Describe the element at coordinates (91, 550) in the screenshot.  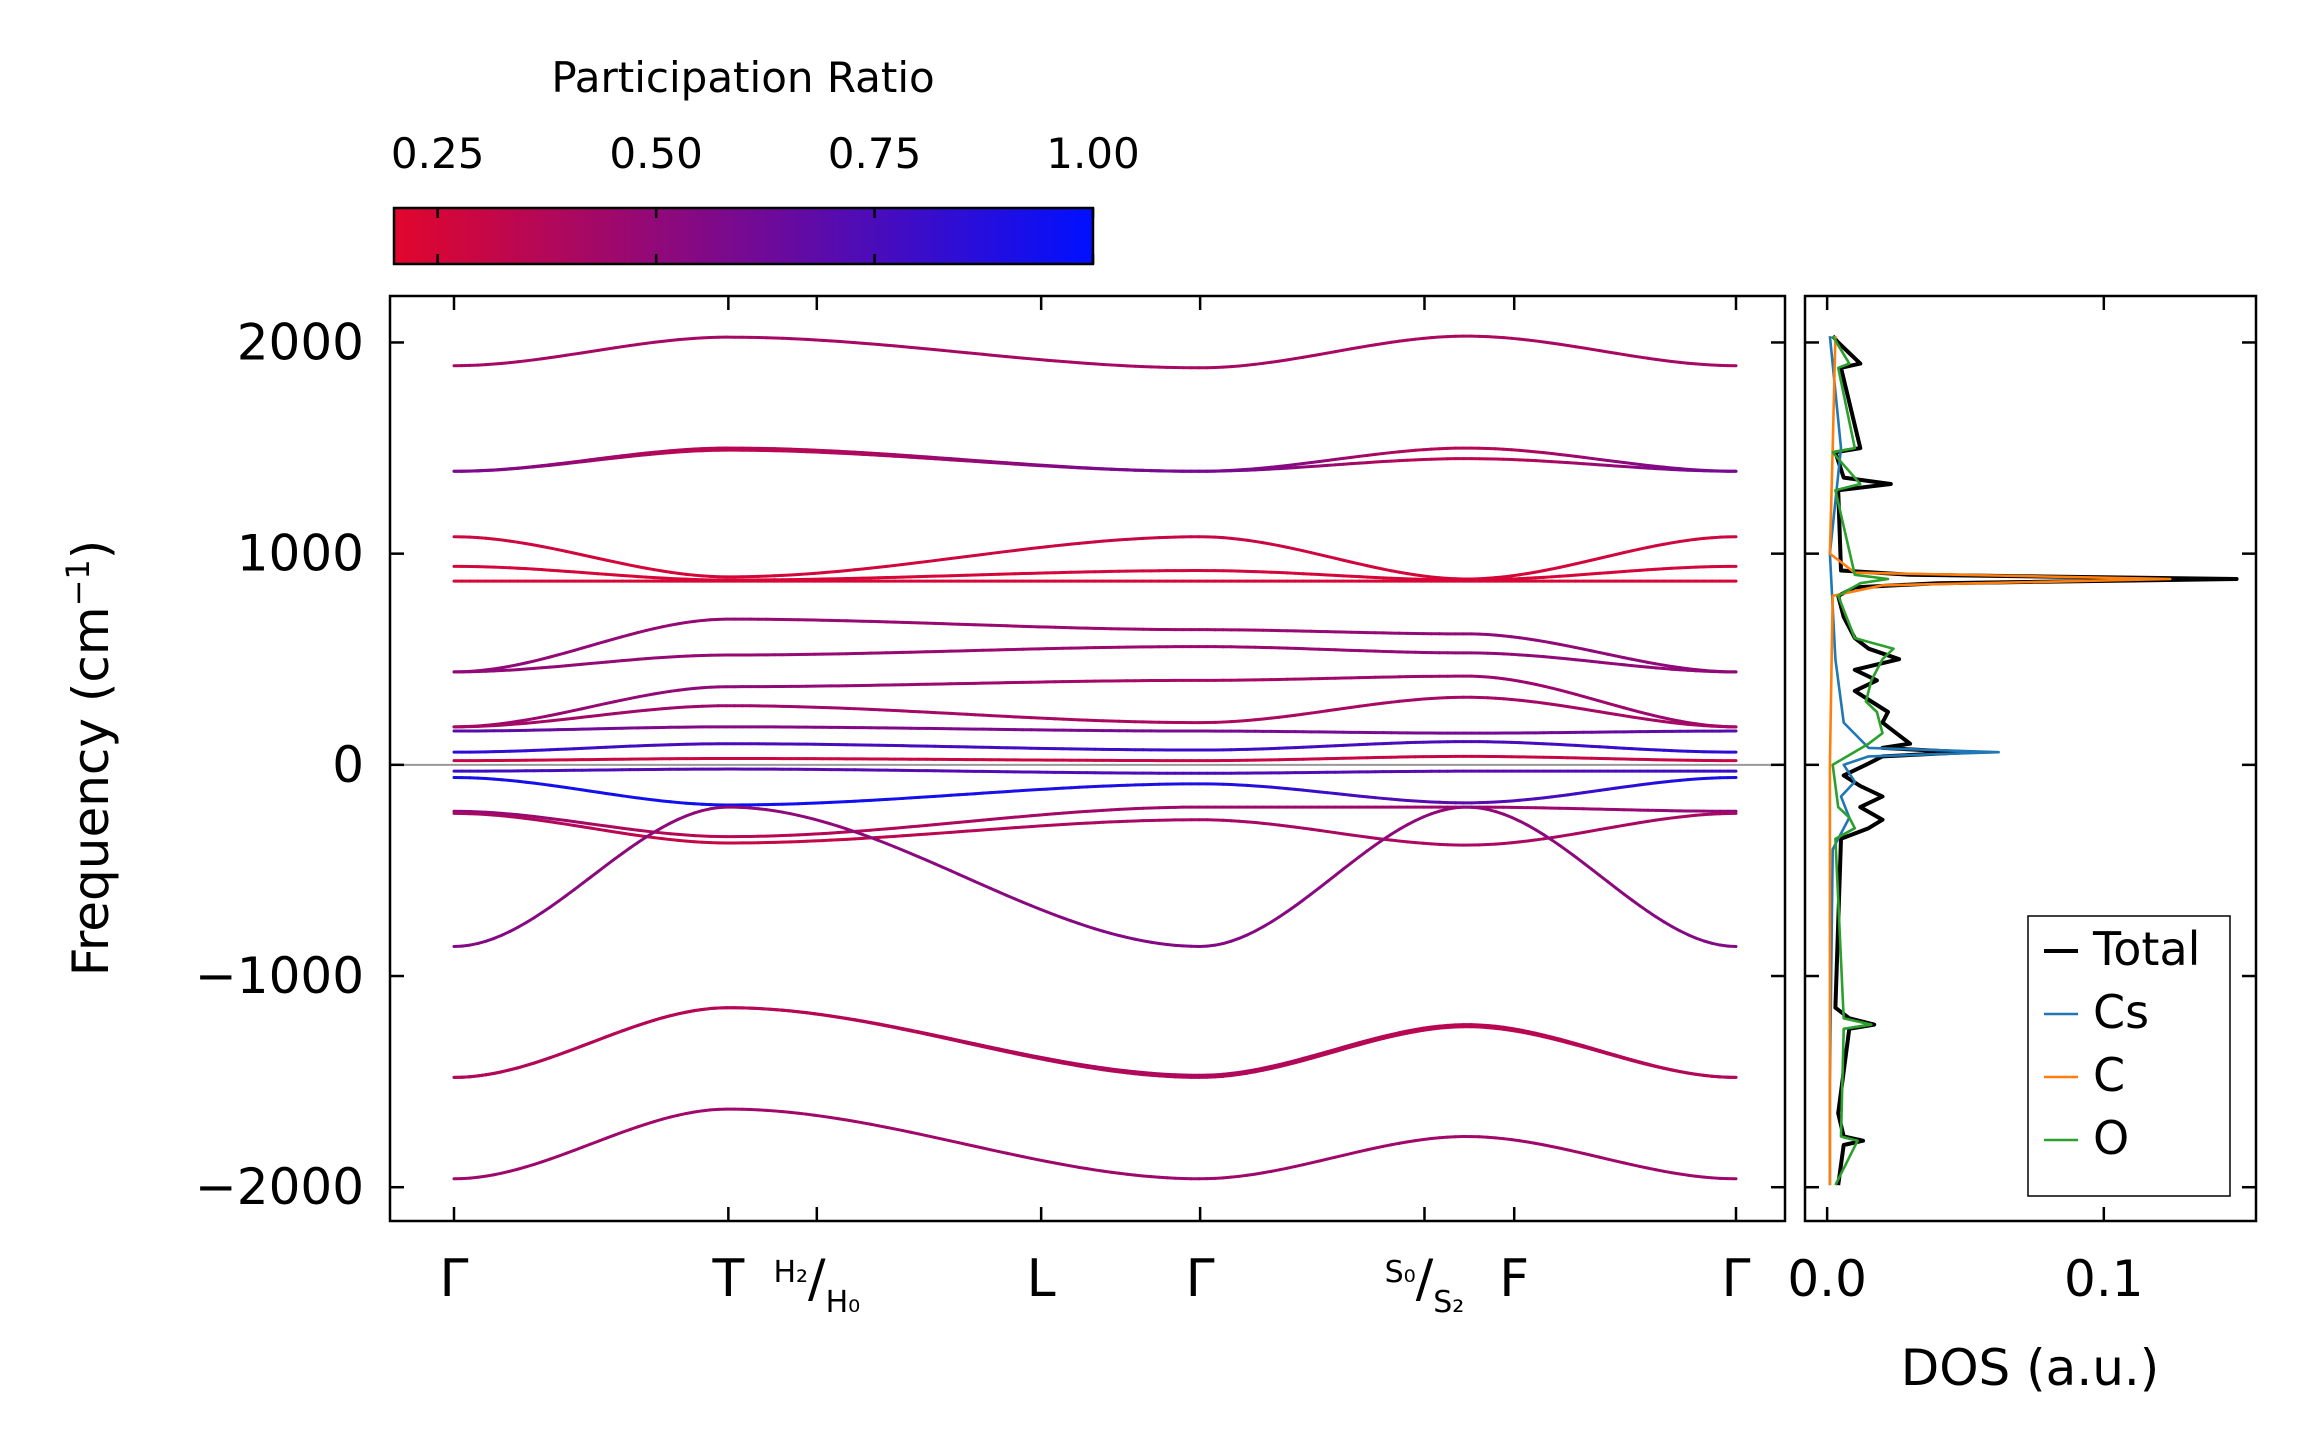
I see `y-axis-label-close: )` at that location.